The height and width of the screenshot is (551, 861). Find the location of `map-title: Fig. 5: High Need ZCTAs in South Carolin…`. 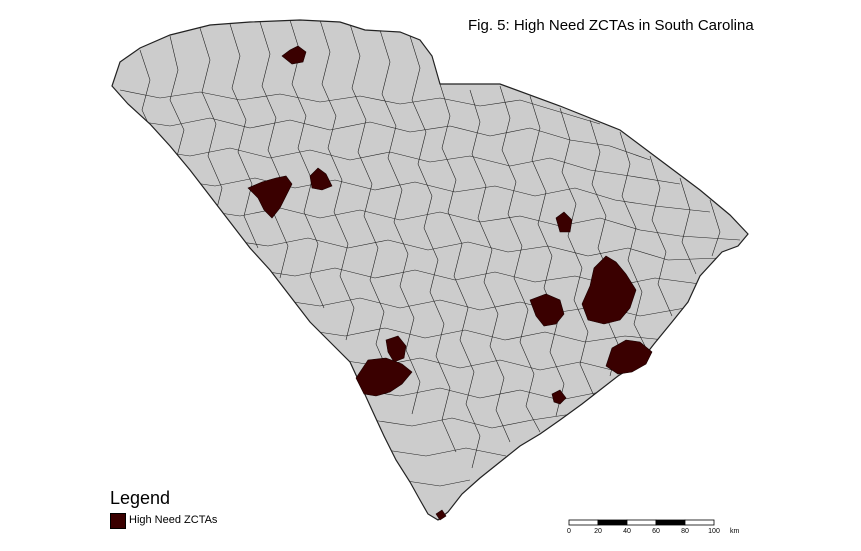

map-title: Fig. 5: High Need ZCTAs in South Carolin… is located at coordinates (611, 25).